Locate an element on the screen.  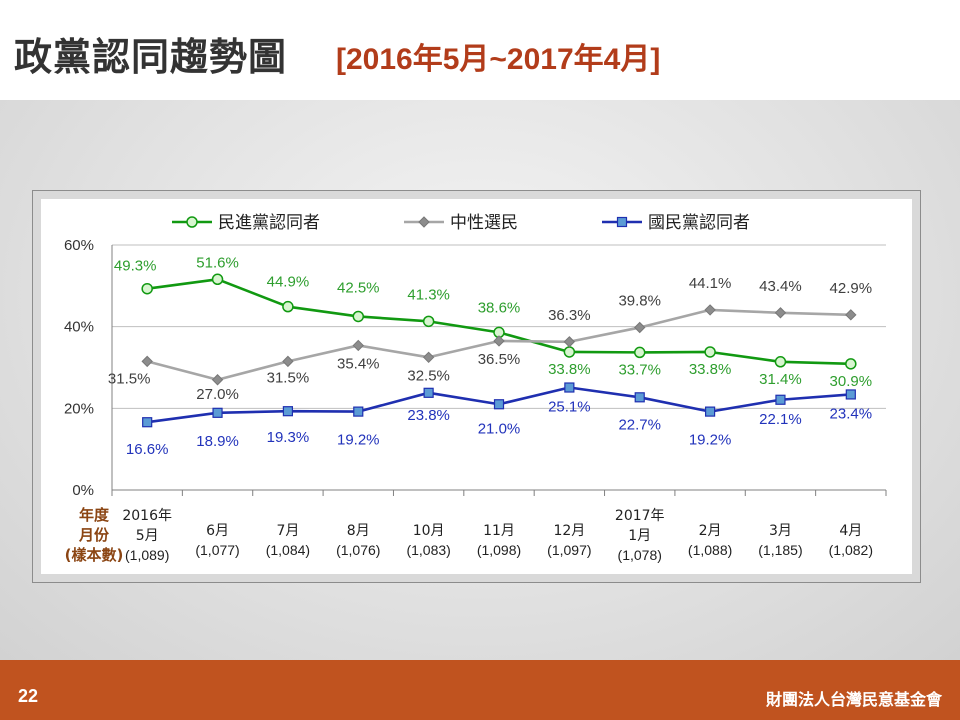
data-label-kmt: 22.1% is located at coordinates (780, 419).